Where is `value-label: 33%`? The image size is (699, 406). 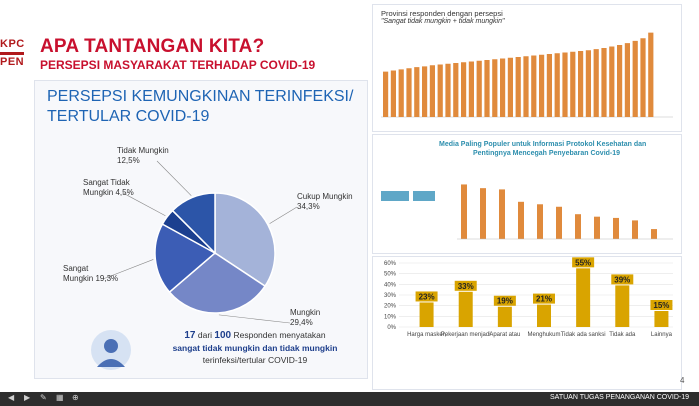
value-label: 33% is located at coordinates (466, 286).